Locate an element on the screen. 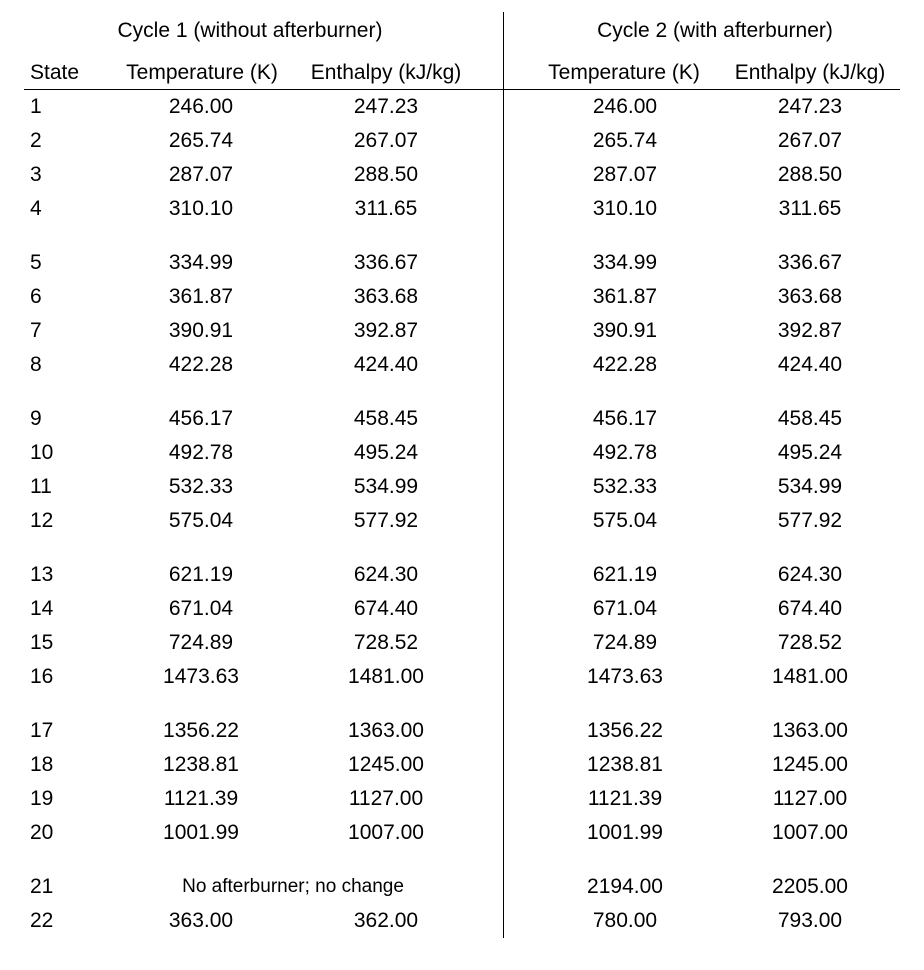 The width and height of the screenshot is (924, 970). cycle2-enthalpy-cell: 1127.00 is located at coordinates (810, 798).